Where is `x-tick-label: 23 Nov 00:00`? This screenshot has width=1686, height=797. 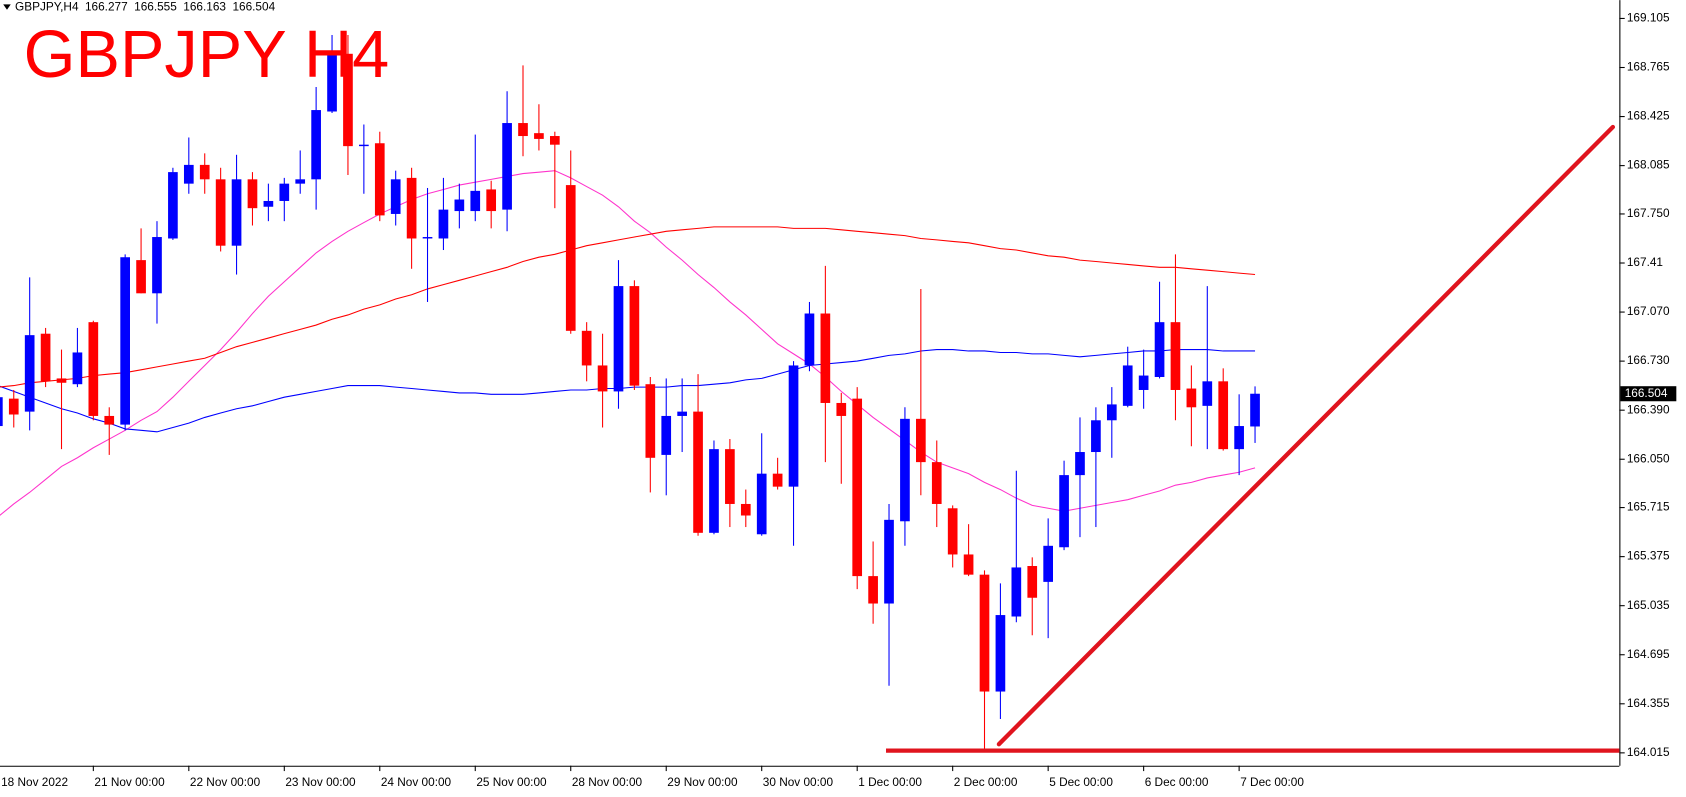 x-tick-label: 23 Nov 00:00 is located at coordinates (320, 782).